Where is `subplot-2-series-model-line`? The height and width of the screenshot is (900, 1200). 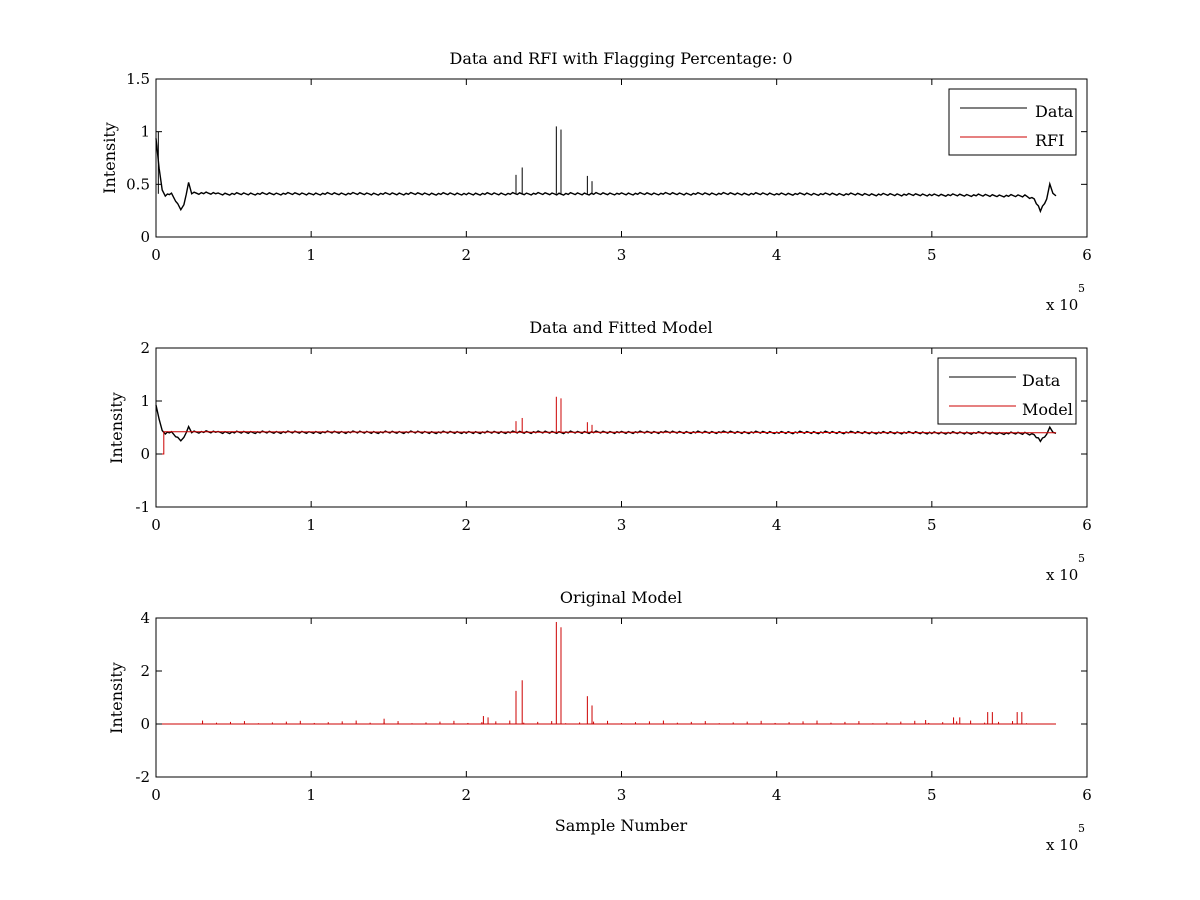
subplot-2-series-model-line is located at coordinates (606, 443).